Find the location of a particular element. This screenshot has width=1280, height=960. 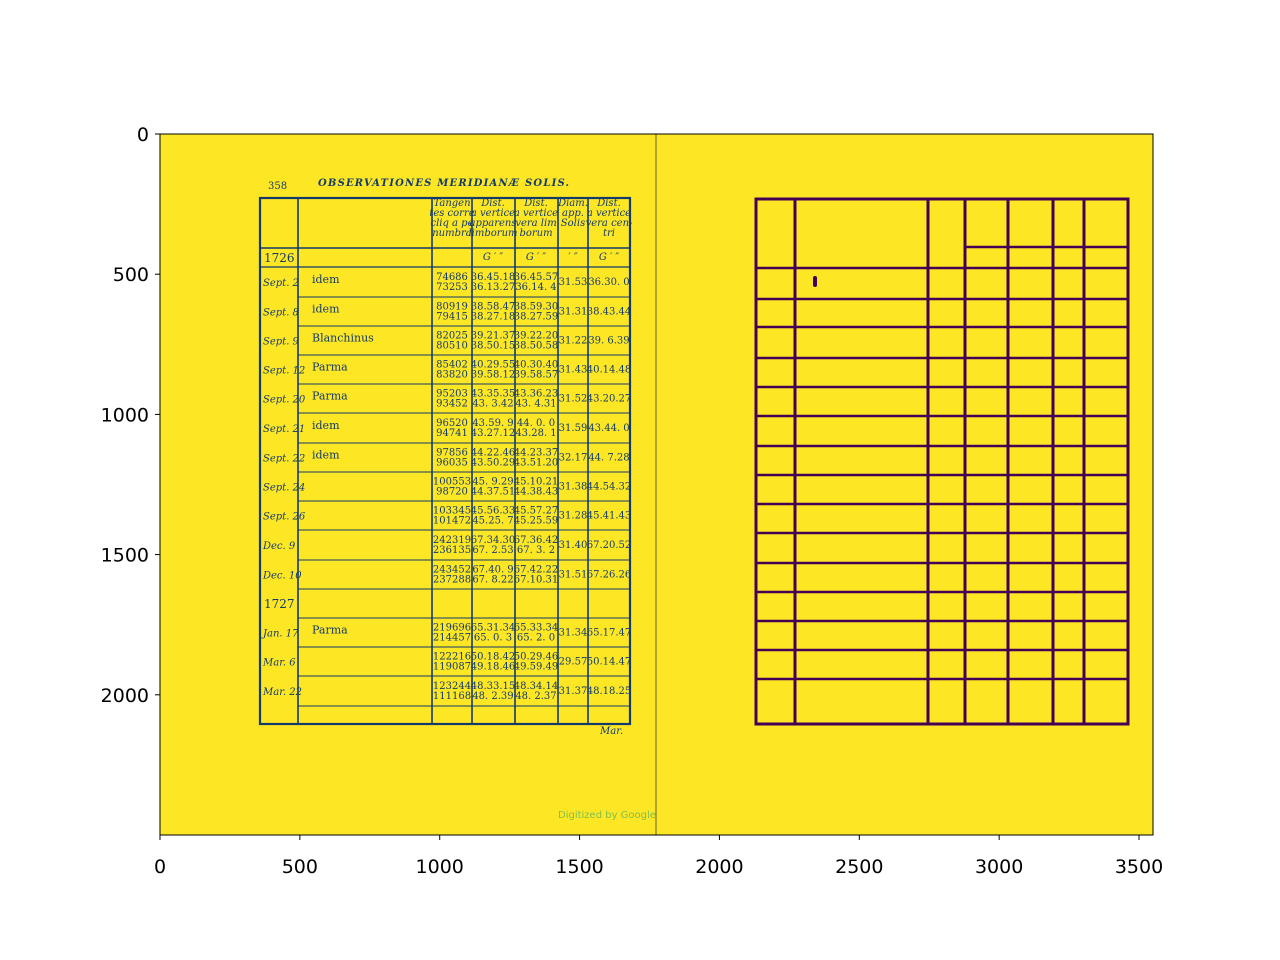

row-value: 94741 is located at coordinates (452, 433).